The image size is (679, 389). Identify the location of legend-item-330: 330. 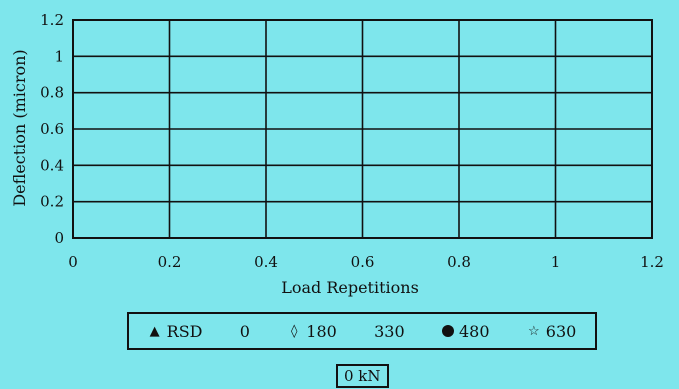
(389, 331).